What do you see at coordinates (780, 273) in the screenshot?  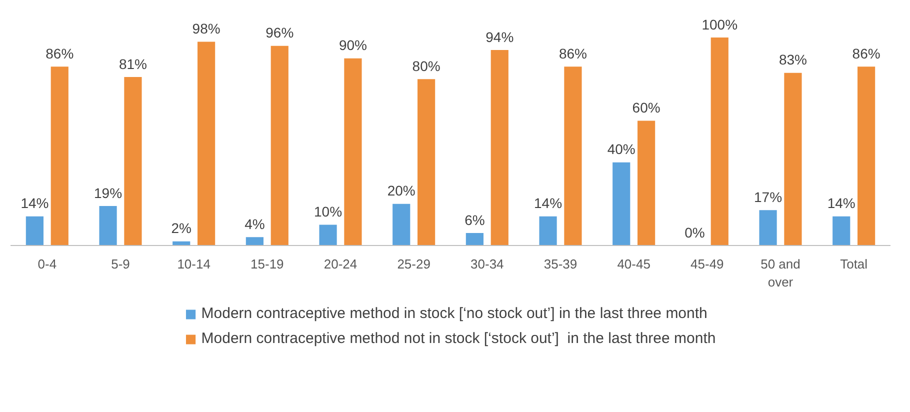 I see `x-tick-label: 50 and over` at bounding box center [780, 273].